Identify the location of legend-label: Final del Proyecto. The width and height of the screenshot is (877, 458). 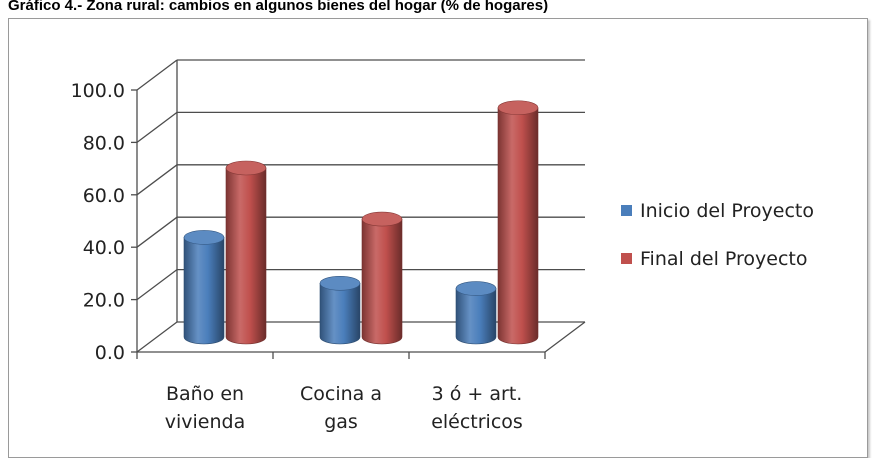
(724, 259).